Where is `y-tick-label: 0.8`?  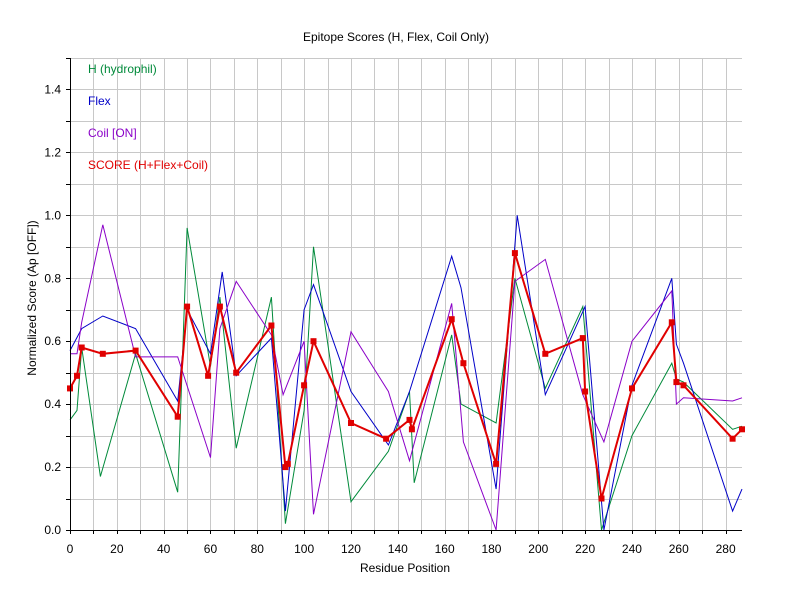
y-tick-label: 0.8 is located at coordinates (52, 278).